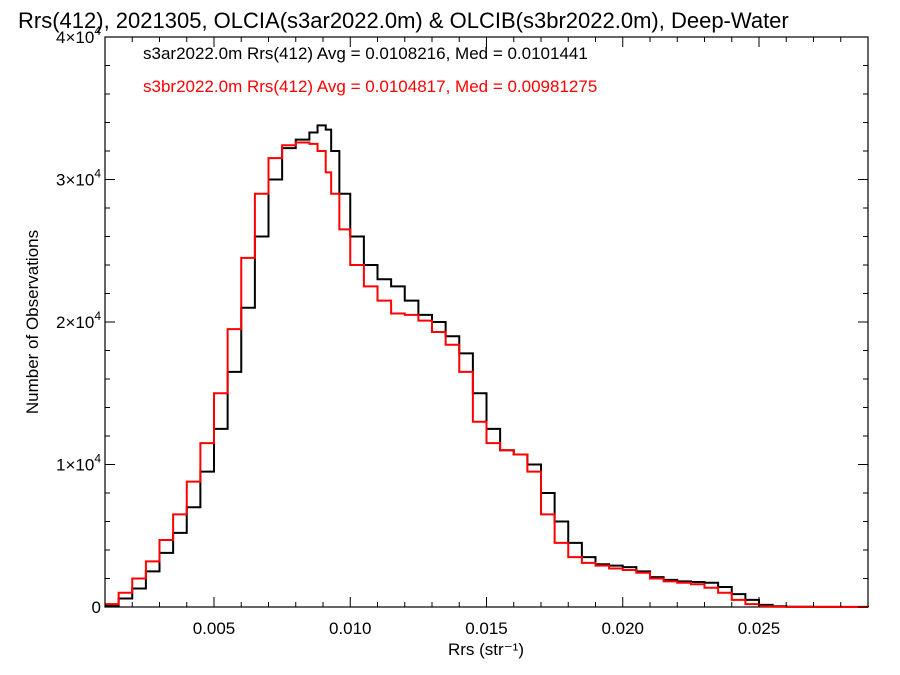  Describe the element at coordinates (32, 322) in the screenshot. I see `y-axis-label: Number of Observations` at that location.